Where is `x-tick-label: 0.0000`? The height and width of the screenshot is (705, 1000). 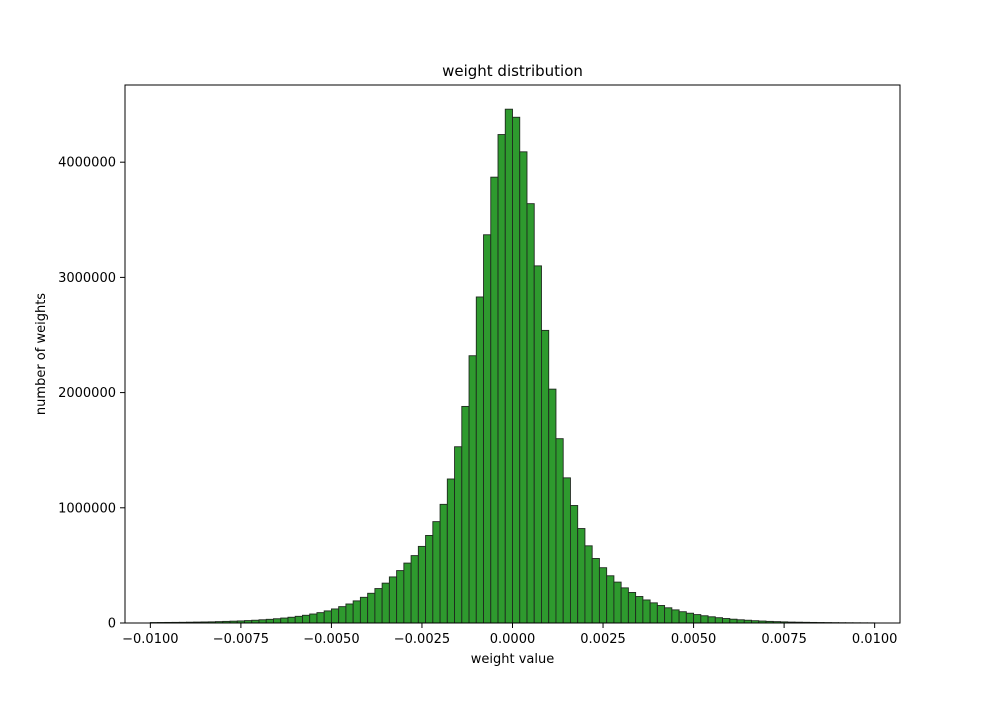
x-tick-label: 0.0000 is located at coordinates (513, 639).